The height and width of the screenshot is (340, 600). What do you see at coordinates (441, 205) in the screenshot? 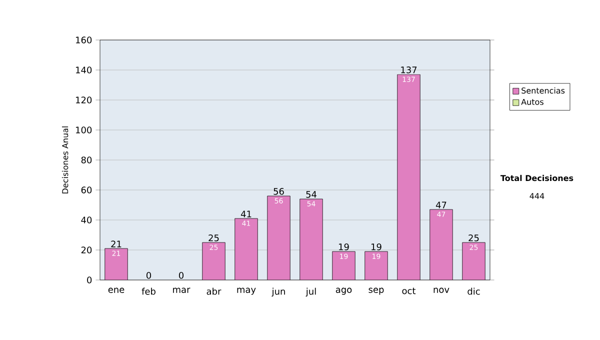
I see `total-label: 47` at bounding box center [441, 205].